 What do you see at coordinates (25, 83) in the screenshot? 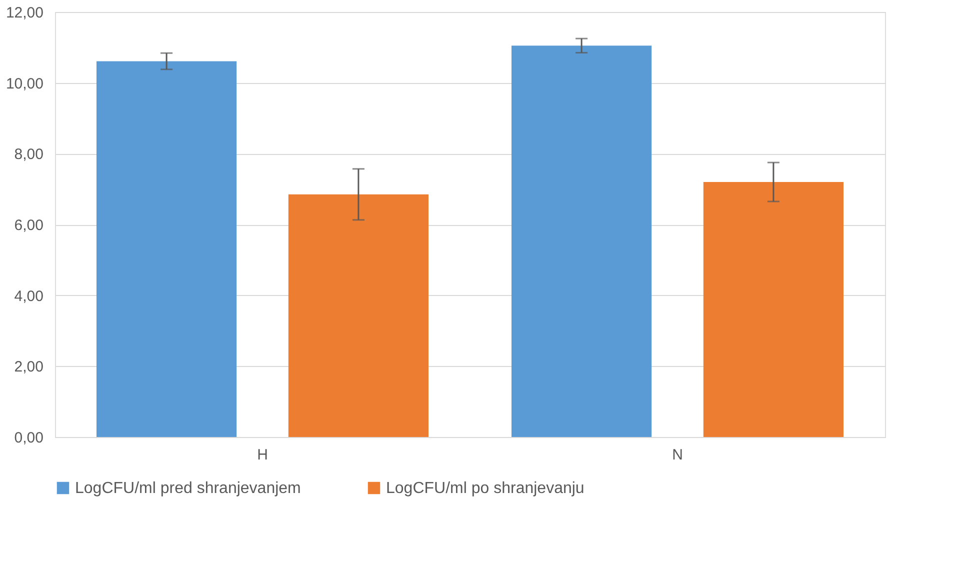
I see `y-tick-label: 10,00` at bounding box center [25, 83].